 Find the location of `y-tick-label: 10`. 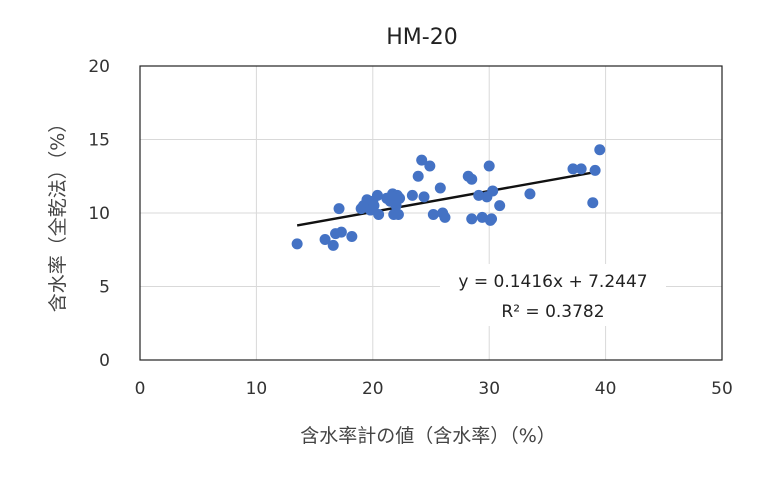

y-tick-label: 10 is located at coordinates (99, 214).